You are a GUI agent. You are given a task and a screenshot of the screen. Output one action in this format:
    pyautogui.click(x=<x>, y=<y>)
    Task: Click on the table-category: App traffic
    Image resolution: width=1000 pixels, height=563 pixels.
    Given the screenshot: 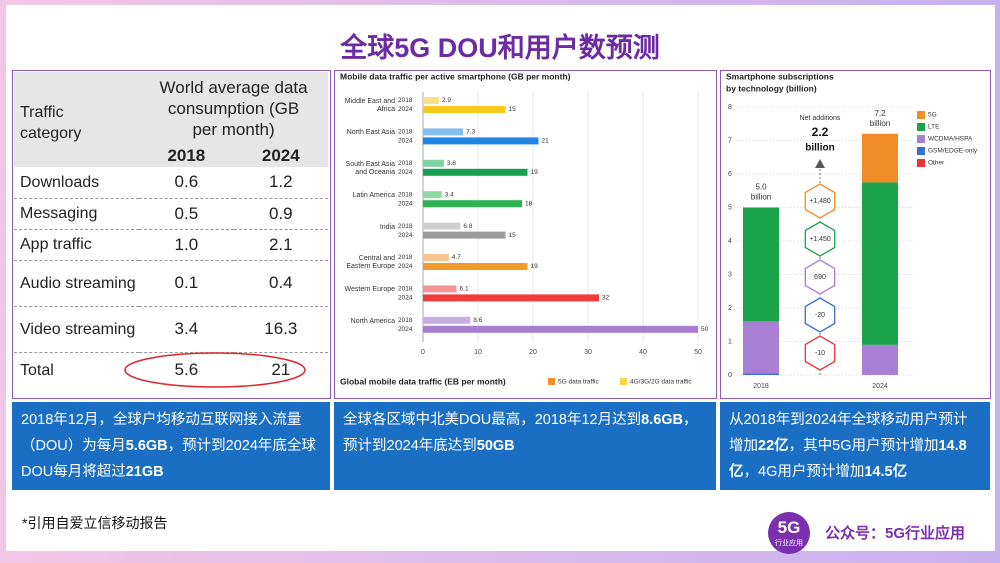 What is the action you would take?
    pyautogui.click(x=77, y=245)
    